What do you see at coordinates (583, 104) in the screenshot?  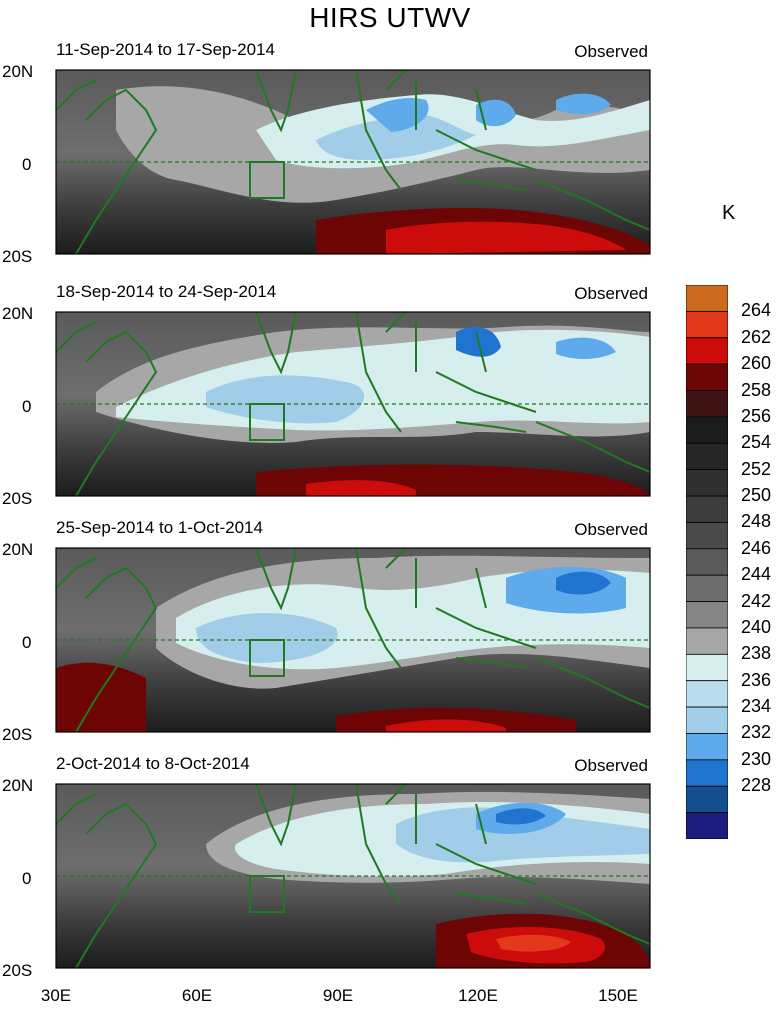 I see `field-contour-232c` at bounding box center [583, 104].